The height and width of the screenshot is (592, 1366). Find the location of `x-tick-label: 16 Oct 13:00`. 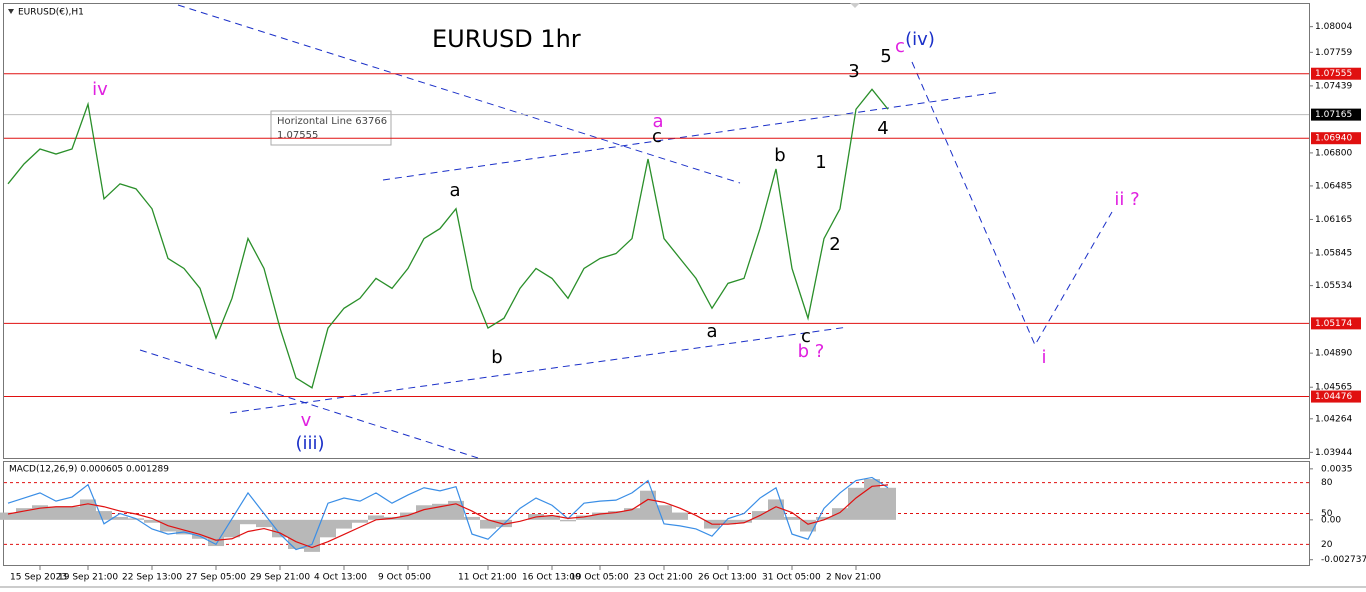

x-tick-label: 16 Oct 13:00 is located at coordinates (551, 578).